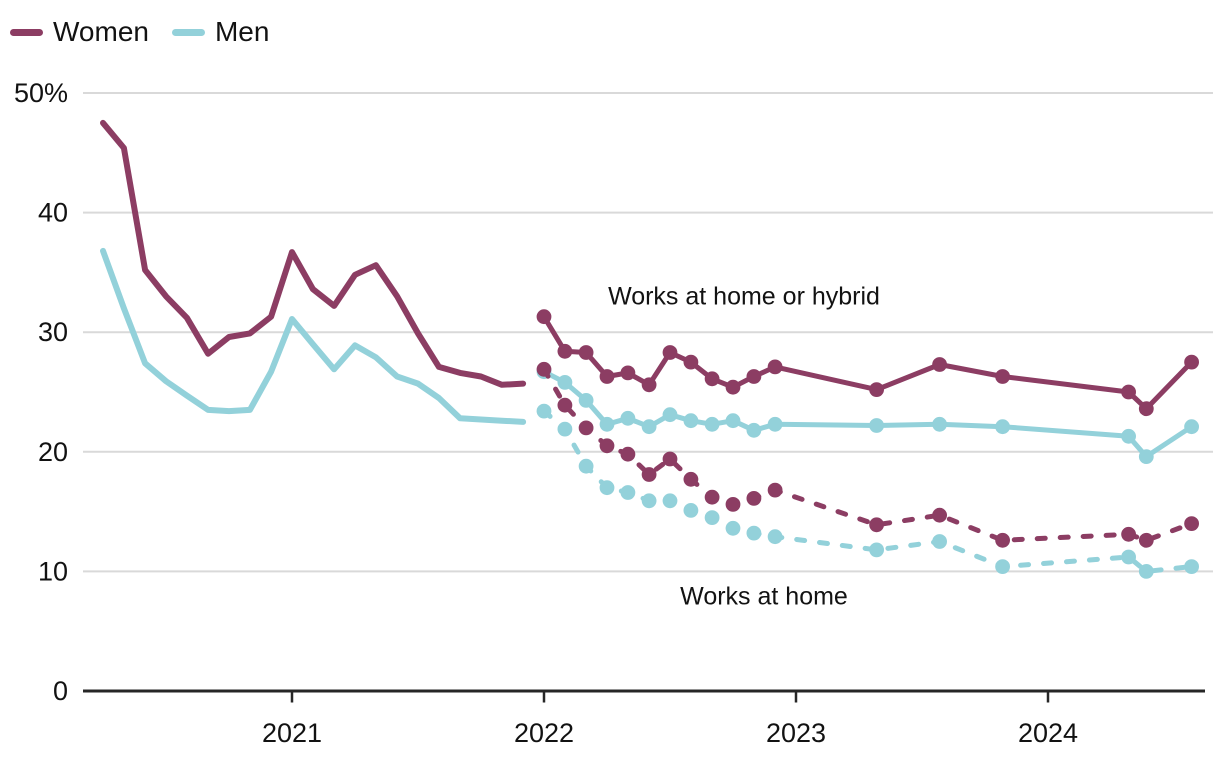 Image resolution: width=1220 pixels, height=760 pixels. I want to click on legend-item-women: Women, so click(79, 32).